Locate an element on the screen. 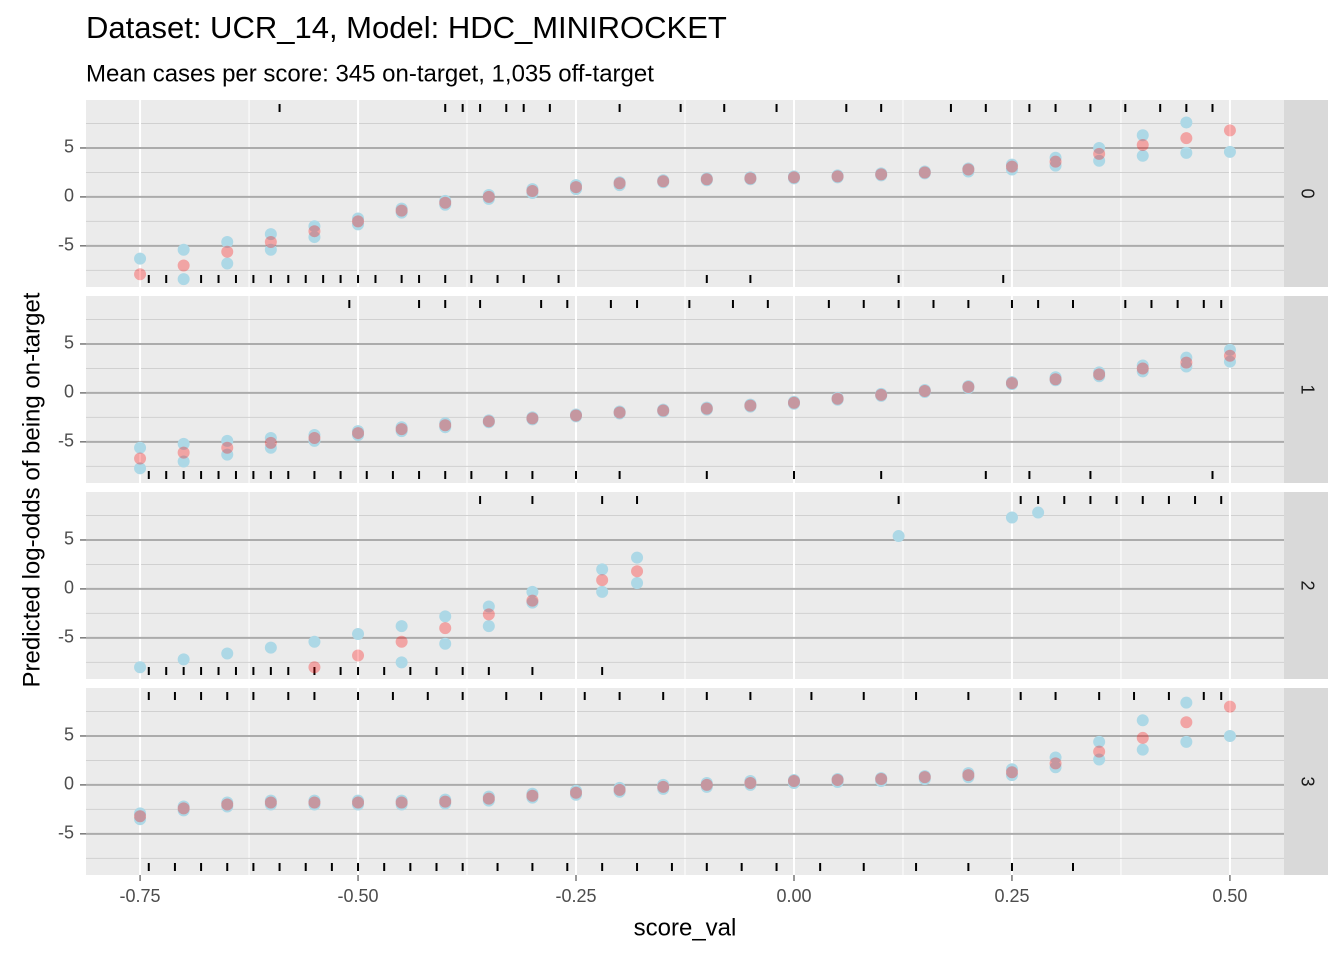  y-axis-label: Predicted log-odds of being on-target is located at coordinates (31, 489).